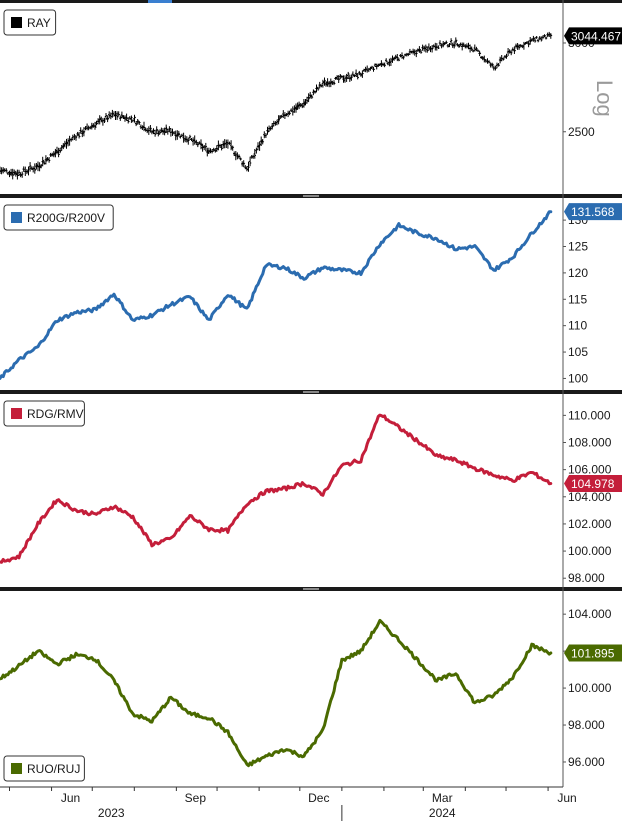 Image resolution: width=622 pixels, height=826 pixels. I want to click on last-value-tag: 131.568, so click(593, 211).